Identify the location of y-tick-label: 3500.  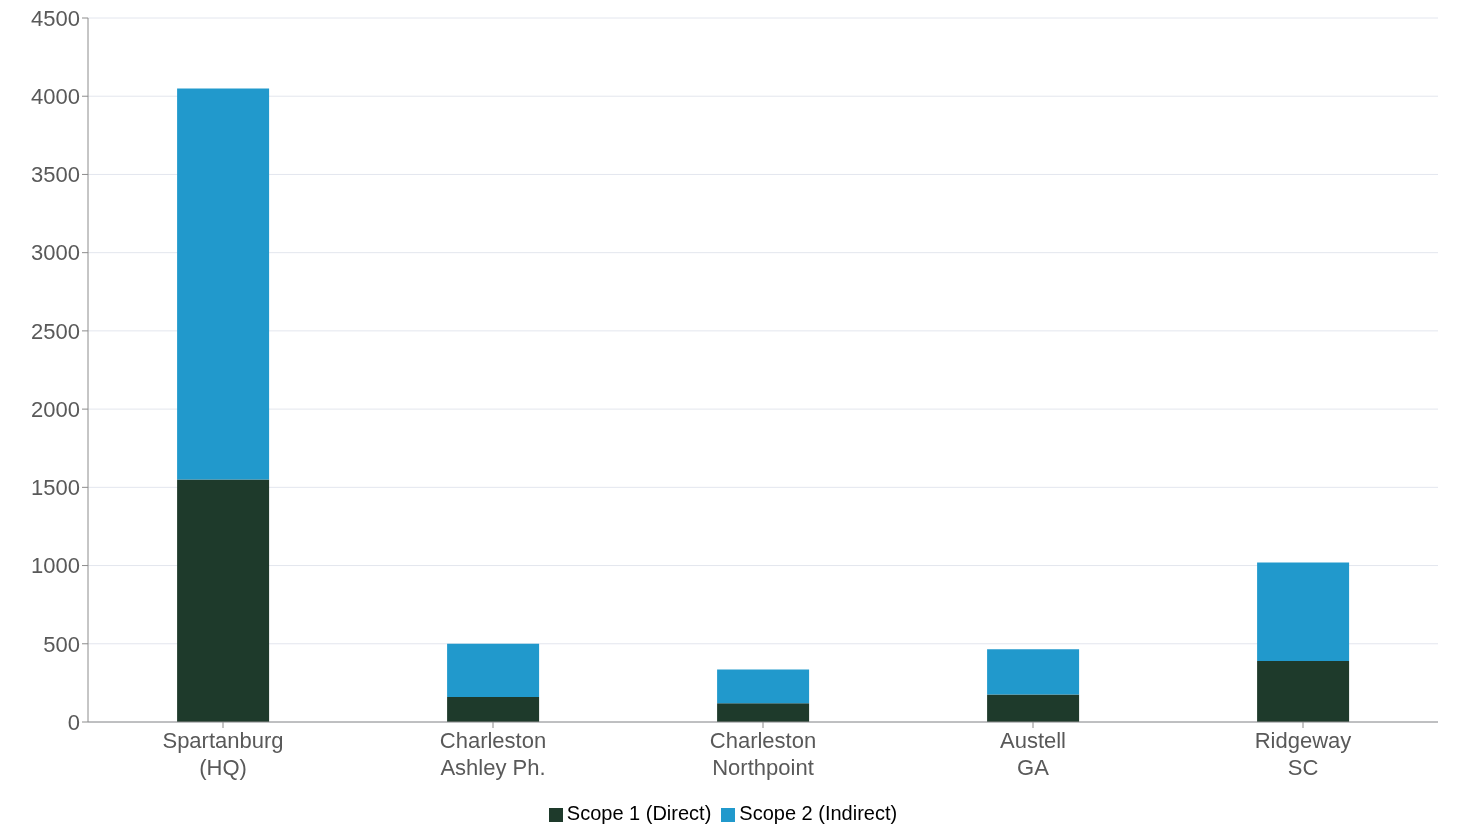
(55, 175).